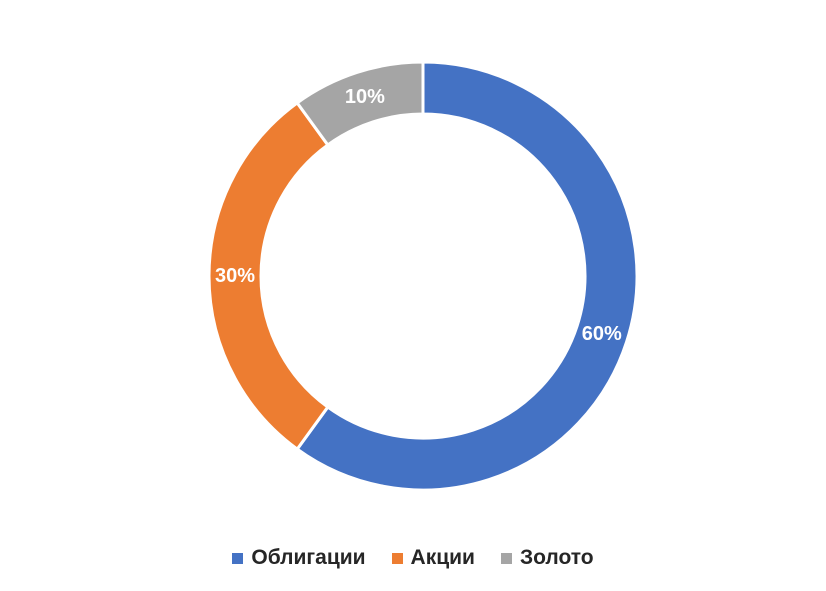  I want to click on legend-item-3: Золото, so click(547, 558).